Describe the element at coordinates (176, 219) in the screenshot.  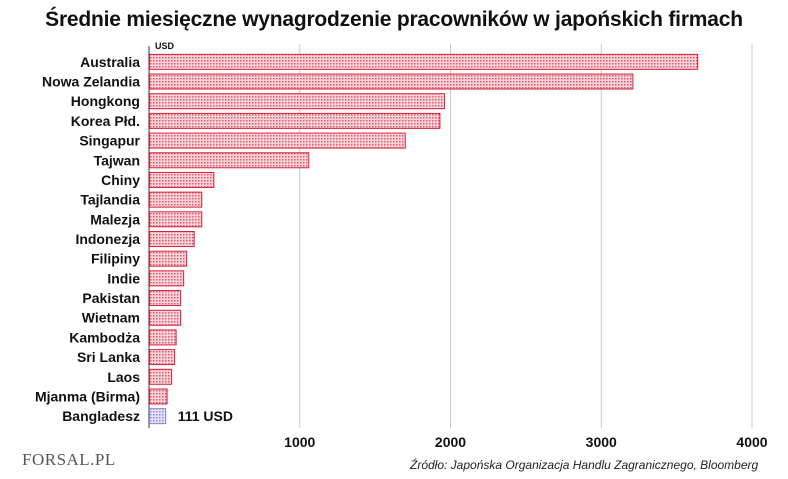
I see `bar-malezja` at that location.